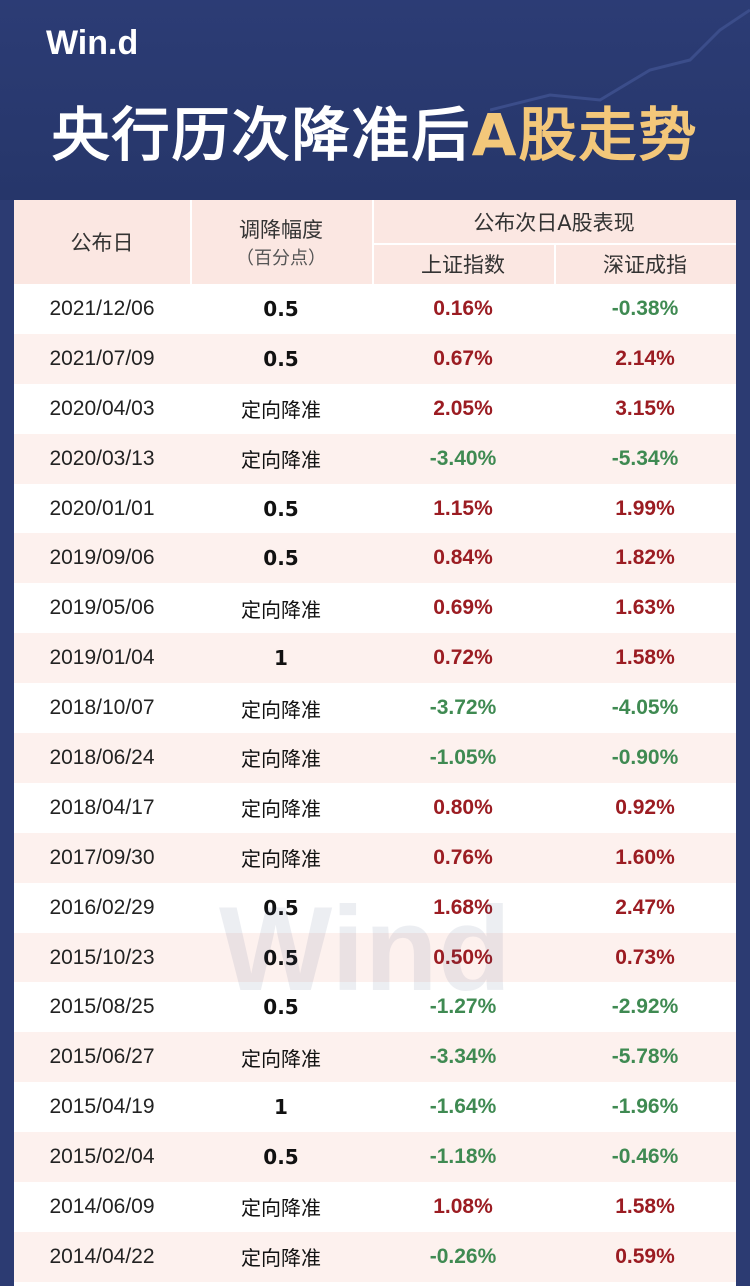  Describe the element at coordinates (645, 1007) in the screenshot. I see `cell-shenzhen: -2.92%` at that location.